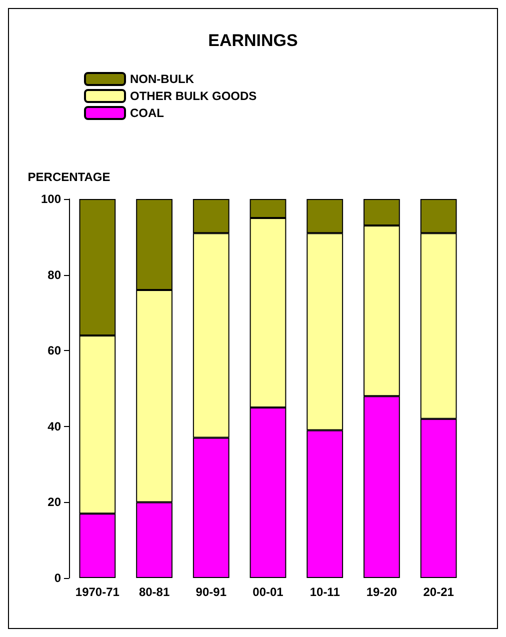  Describe the element at coordinates (162, 79) in the screenshot. I see `legend-label: NON-BULK` at that location.